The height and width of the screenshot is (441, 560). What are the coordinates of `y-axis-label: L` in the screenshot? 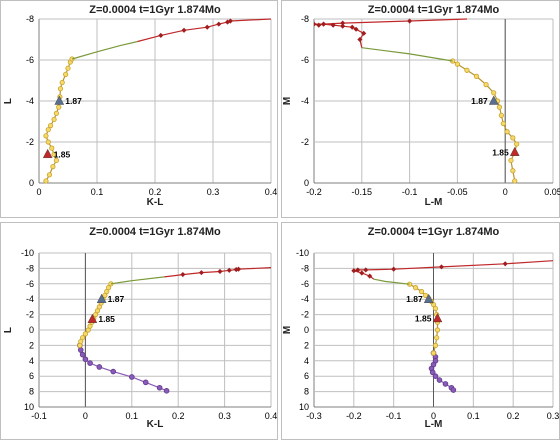 It's located at (8, 330).